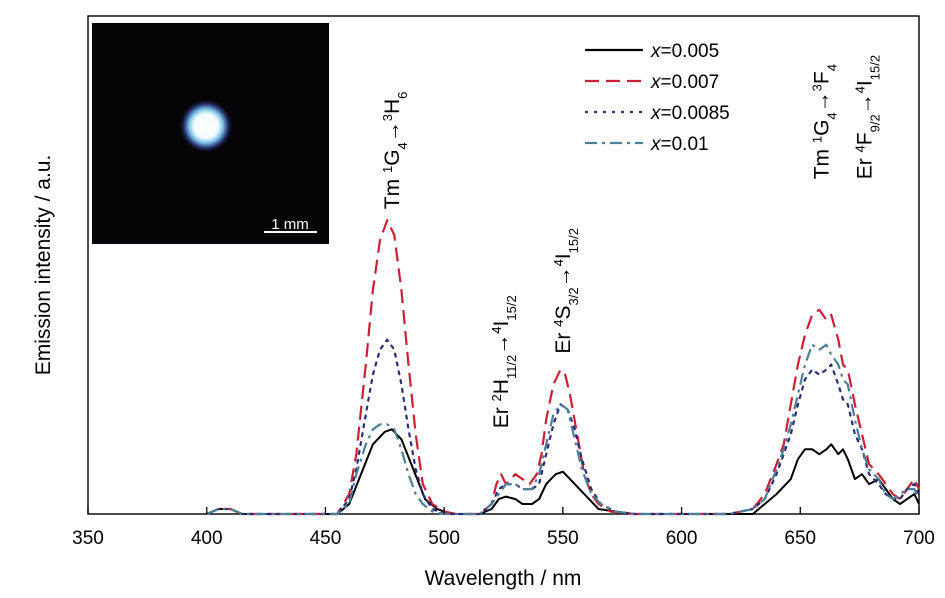  I want to click on transition-label: Er 4S3/2→4I15/2, so click(565, 291).